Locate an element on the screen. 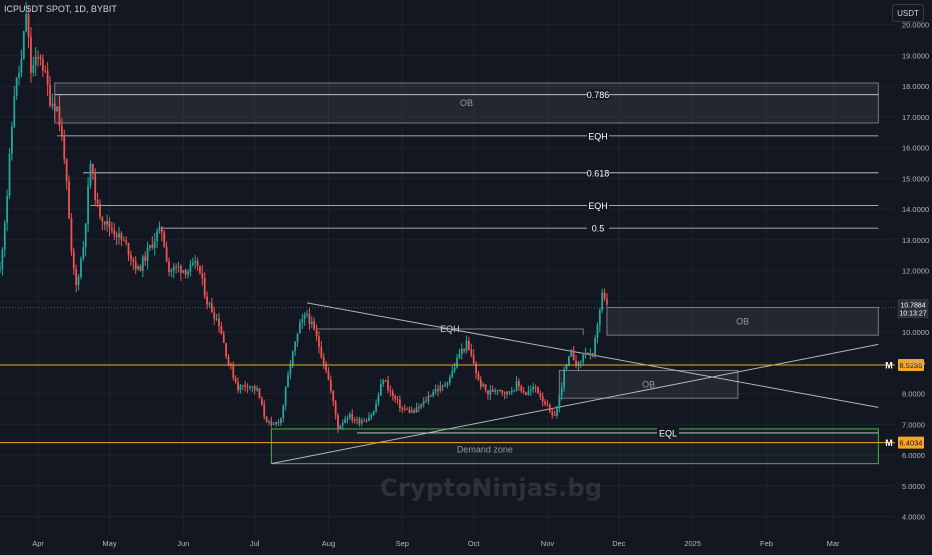 The width and height of the screenshot is (932, 555). x-tick-label: Apr is located at coordinates (38, 543).